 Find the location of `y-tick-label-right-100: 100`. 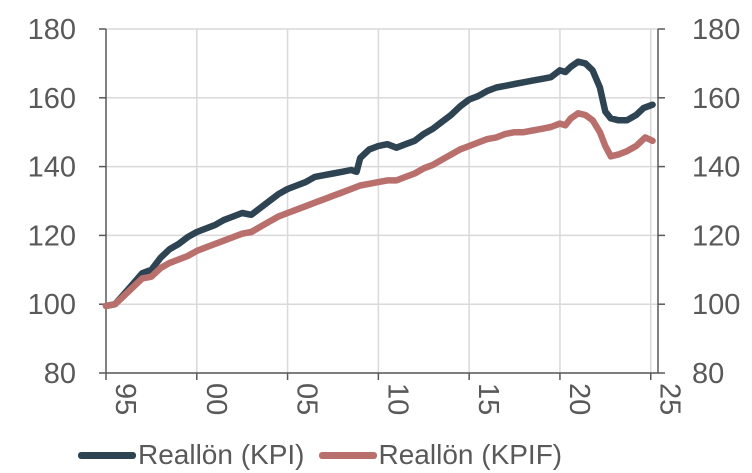

y-tick-label-right-100: 100 is located at coordinates (716, 305).